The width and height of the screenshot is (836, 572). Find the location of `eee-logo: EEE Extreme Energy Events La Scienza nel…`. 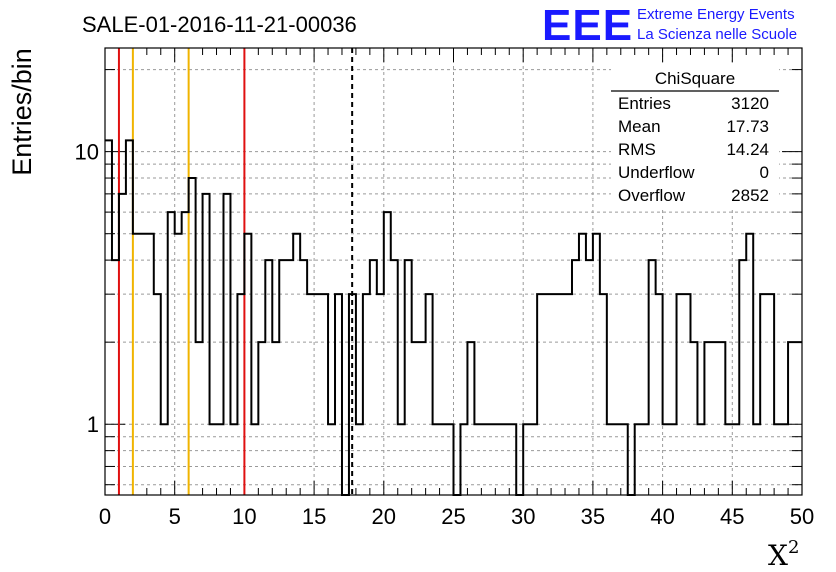

eee-logo: EEE Extreme Energy Events La Scienza nel… is located at coordinates (669, 25).